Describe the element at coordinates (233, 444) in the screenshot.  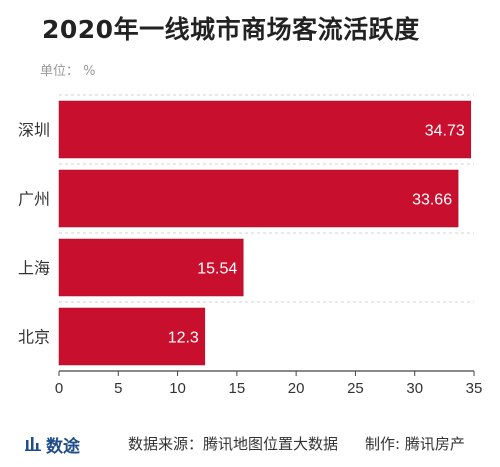
I see `data-source: 数据来源：腾讯地图位置大数据` at that location.